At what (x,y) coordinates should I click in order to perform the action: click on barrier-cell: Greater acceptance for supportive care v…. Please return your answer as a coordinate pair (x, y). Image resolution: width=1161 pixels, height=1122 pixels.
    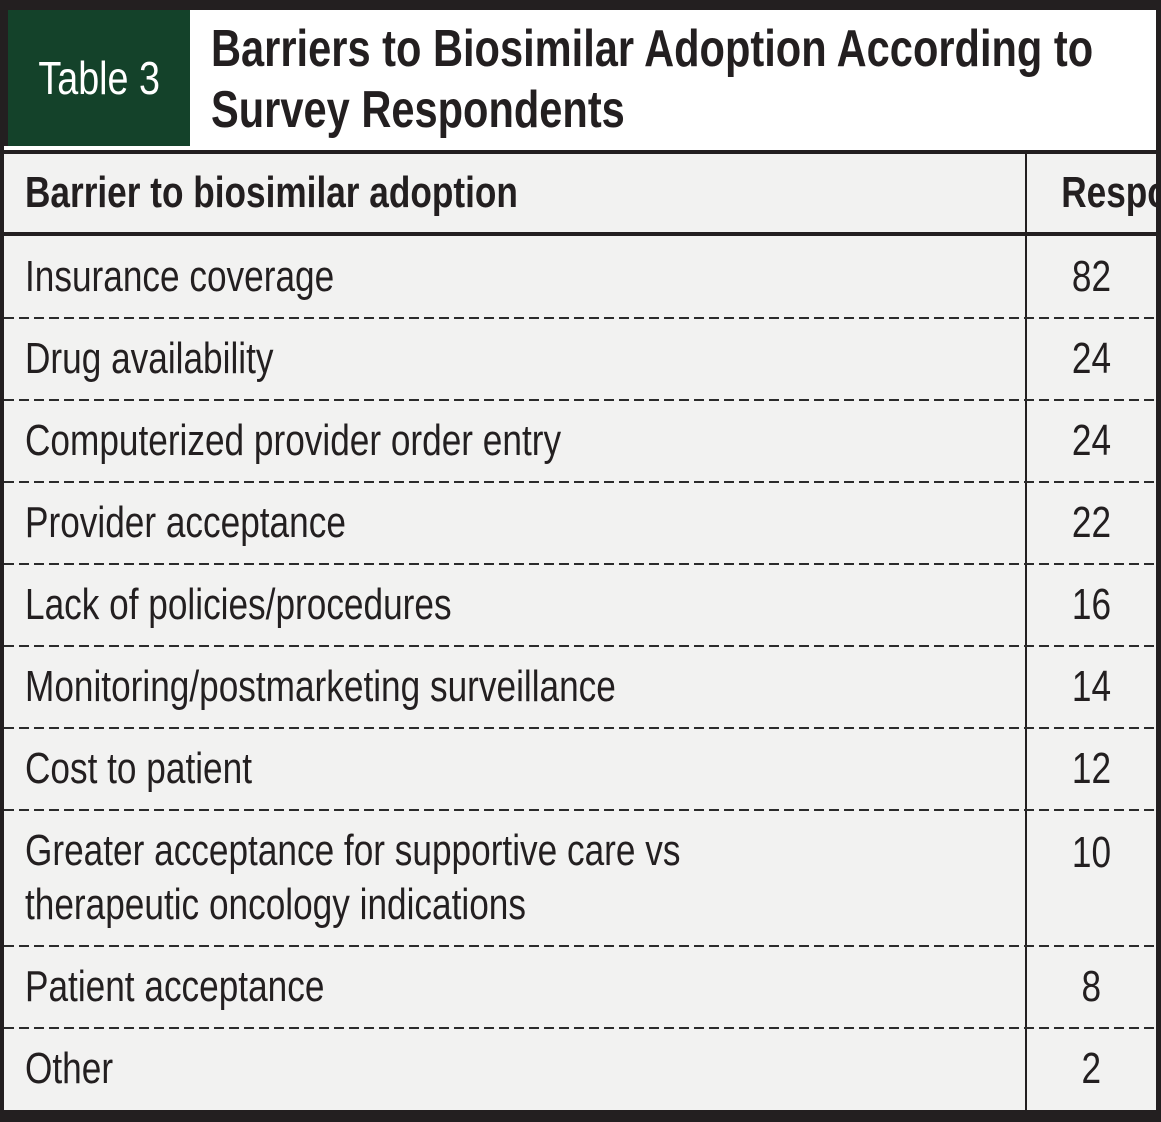
    Looking at the image, I should click on (515, 878).